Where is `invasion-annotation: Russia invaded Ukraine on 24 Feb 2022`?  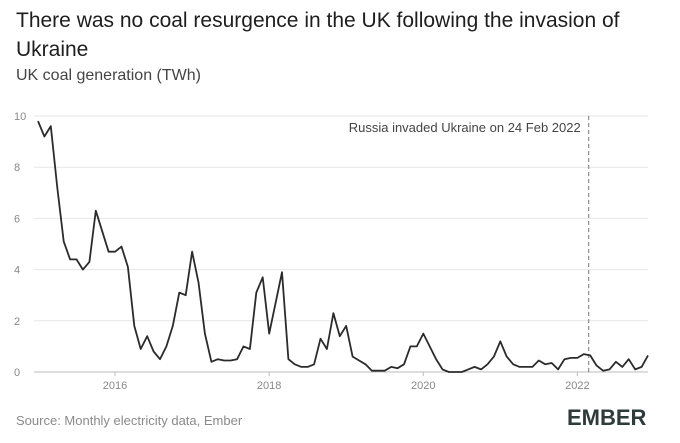 invasion-annotation: Russia invaded Ukraine on 24 Feb 2022 is located at coordinates (465, 127).